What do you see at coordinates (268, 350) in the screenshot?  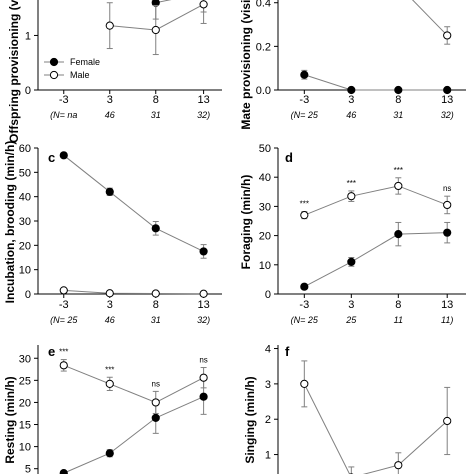 I see `ytick-label-f: 4` at bounding box center [268, 350].